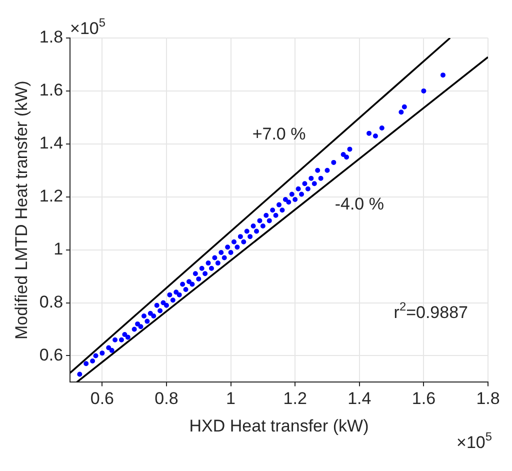  Describe the element at coordinates (51, 302) in the screenshot. I see `y-tick-label: 0.8` at that location.